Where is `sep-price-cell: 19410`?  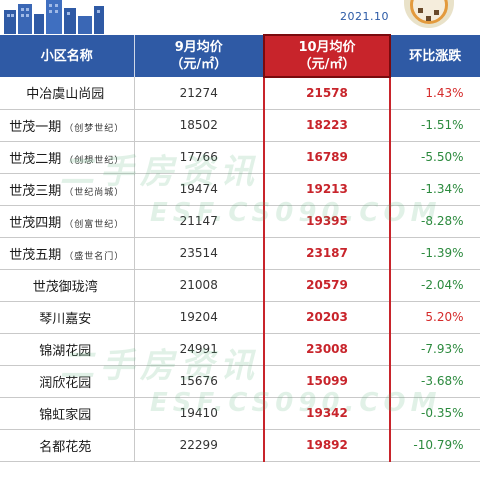
sep-price-cell: 19410 is located at coordinates (199, 413).